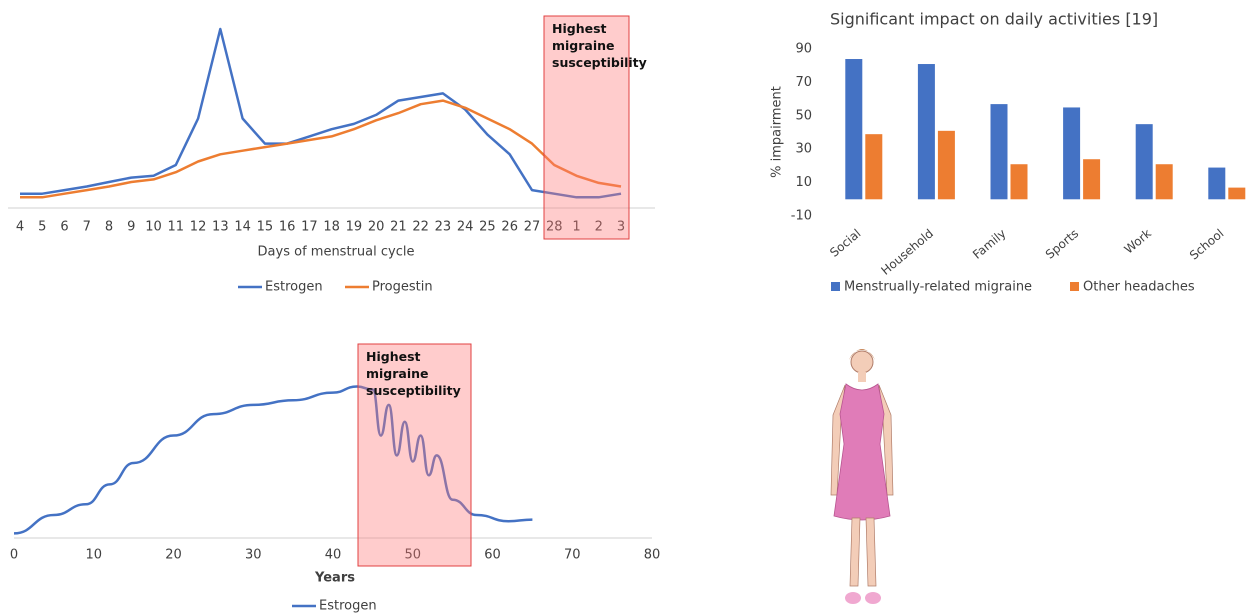  I want to click on x-tick-label: 30, so click(253, 555).